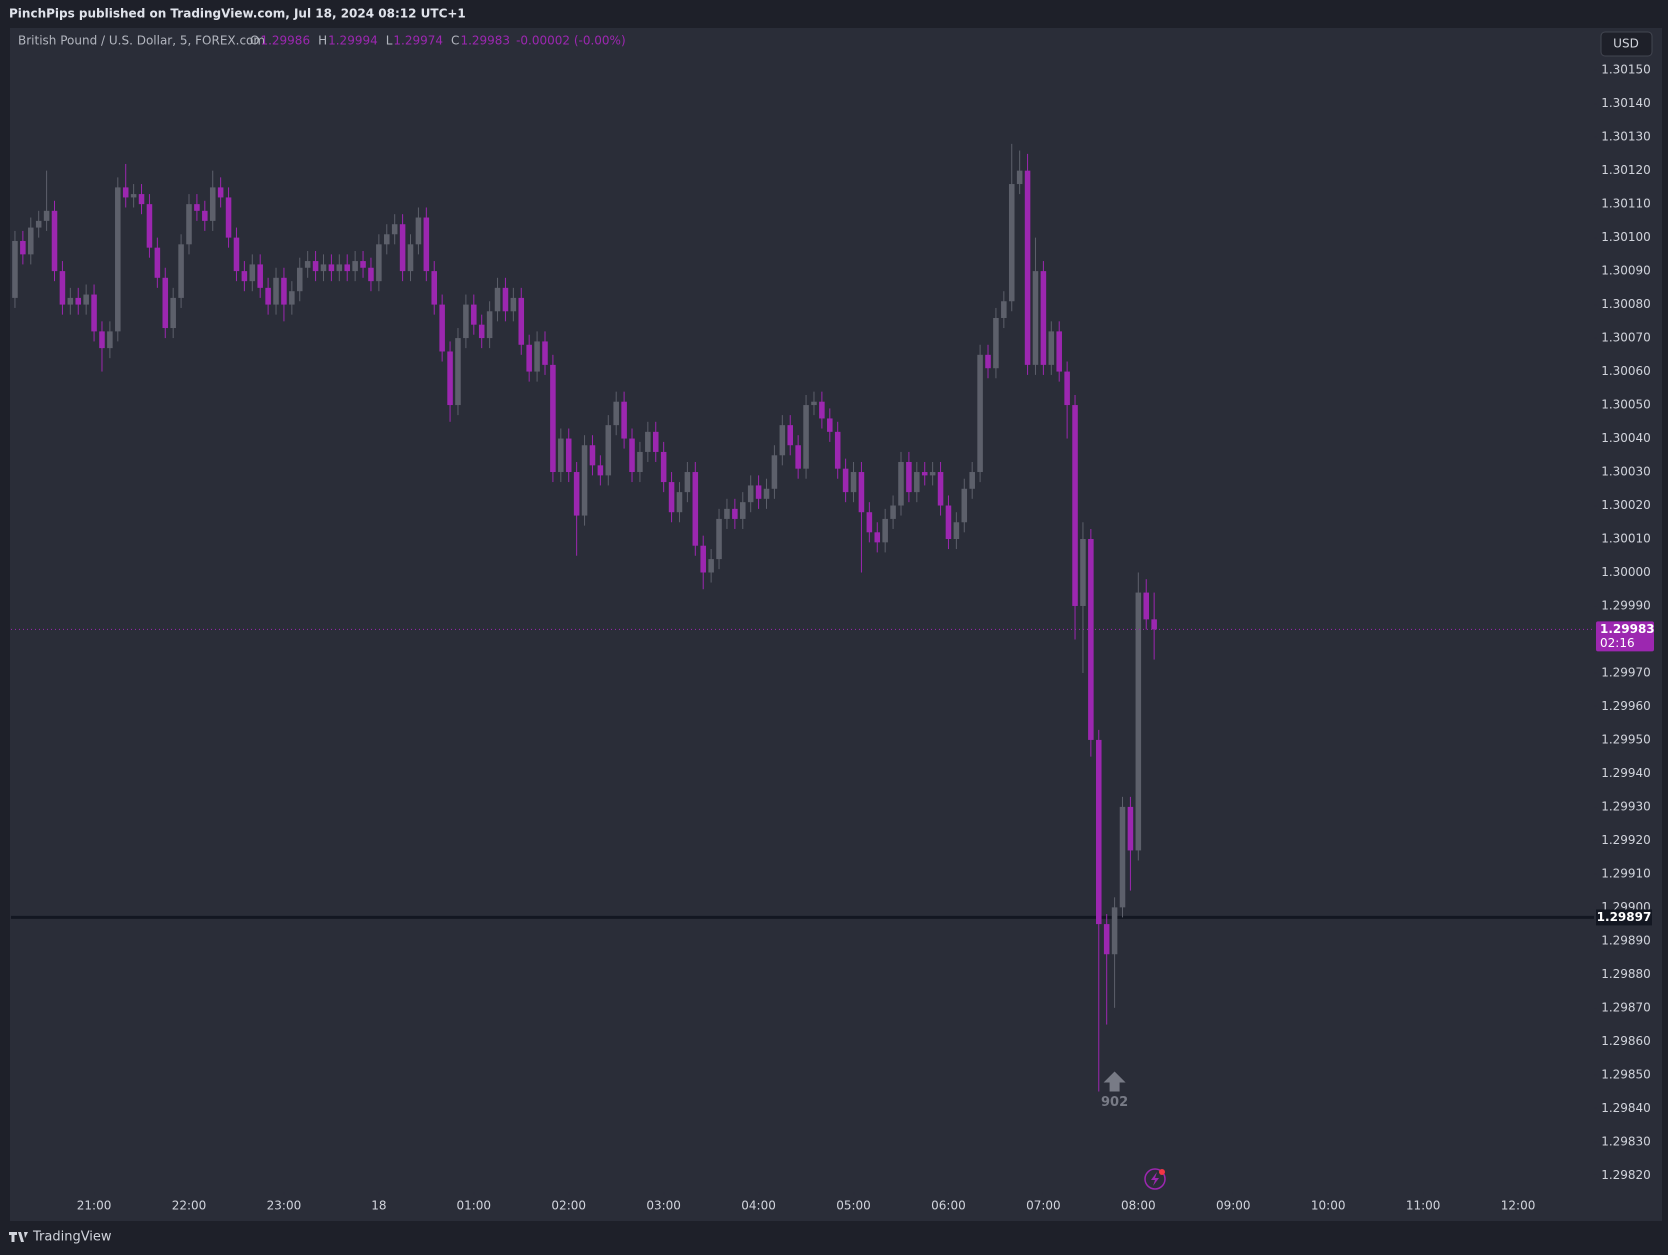  What do you see at coordinates (284, 1206) in the screenshot?
I see `x-tick-label: 23:00` at bounding box center [284, 1206].